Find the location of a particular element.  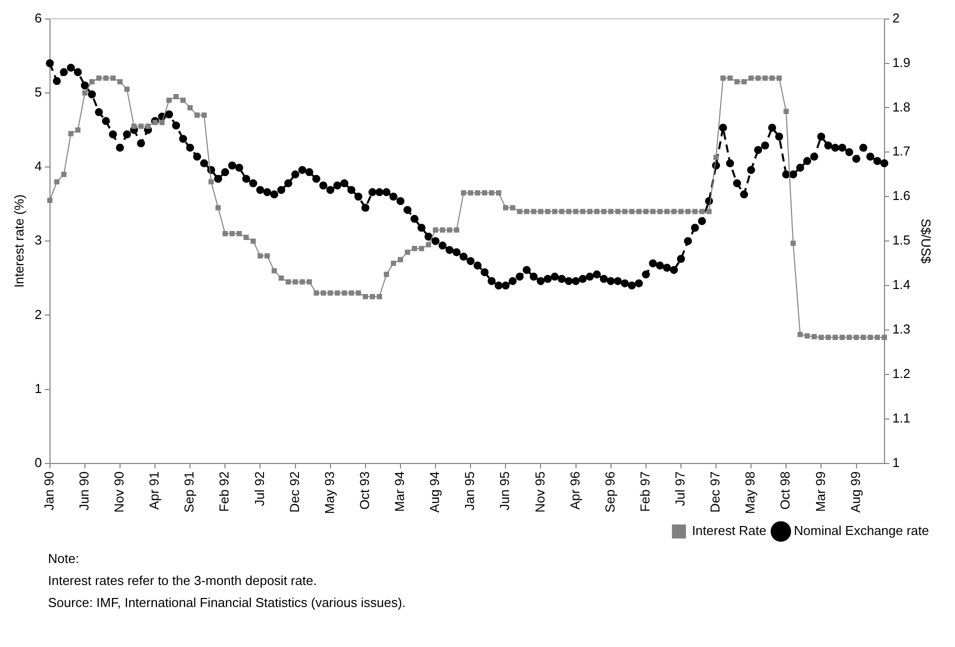

x-tick-label: Aug 99 is located at coordinates (855, 492).